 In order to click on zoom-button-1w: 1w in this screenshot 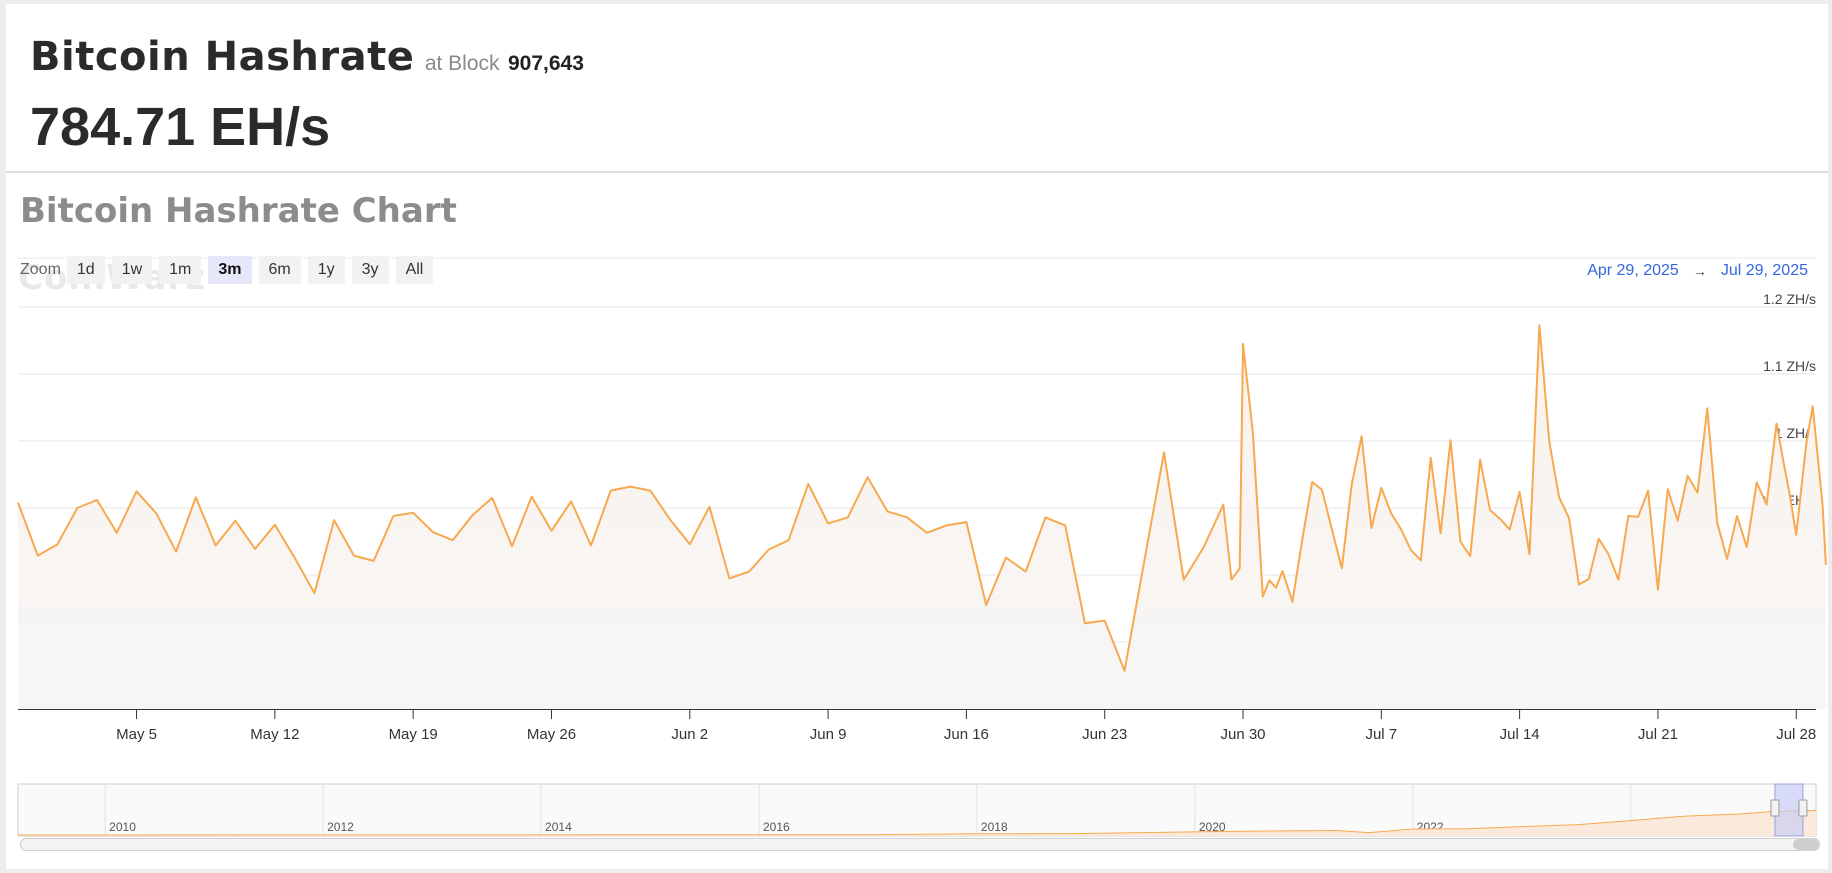, I will do `click(132, 270)`.